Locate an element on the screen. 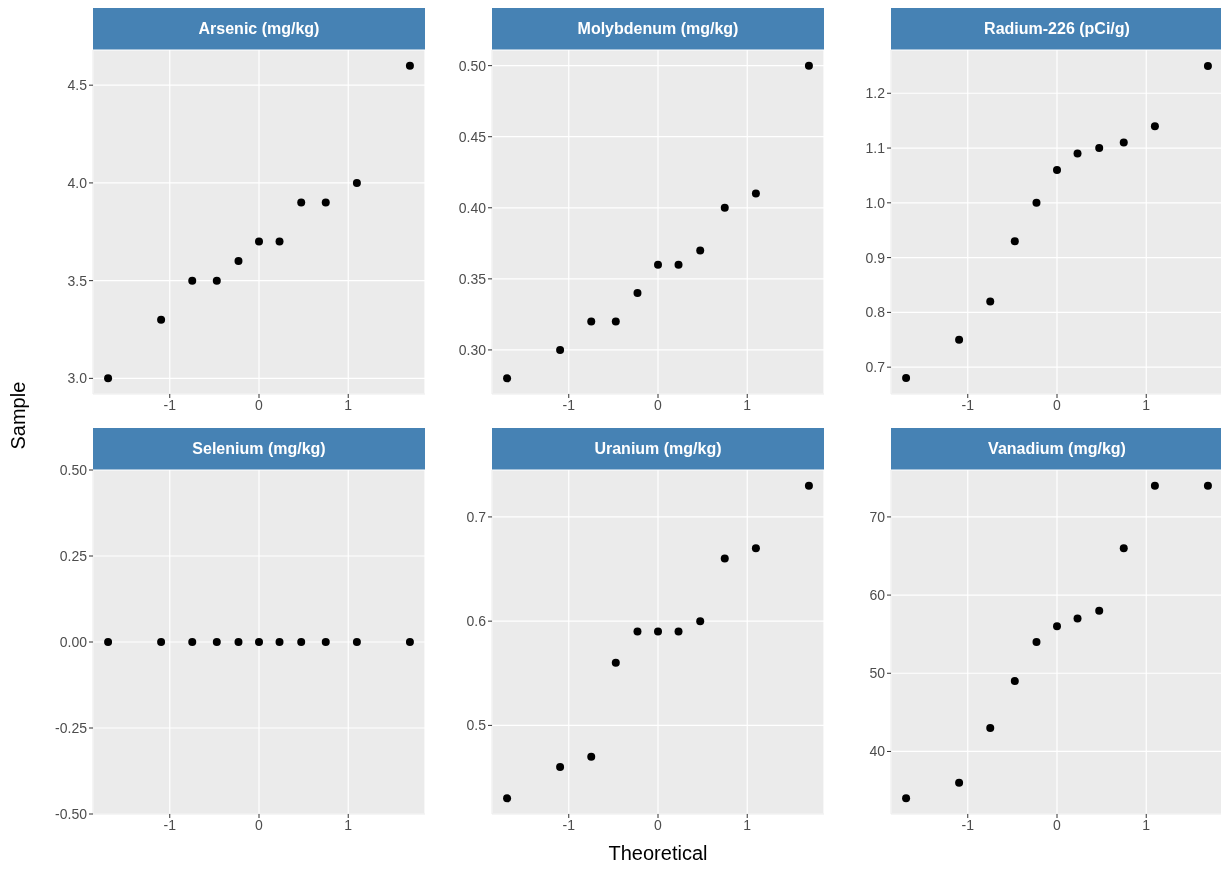  y-tick-label: 40 is located at coordinates (877, 751).